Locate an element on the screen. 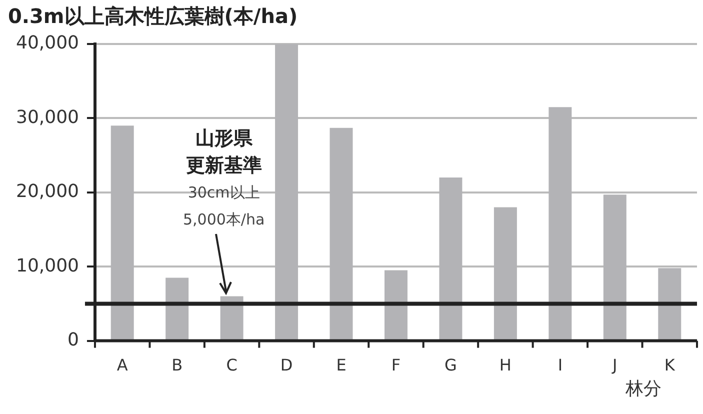 The image size is (703, 414). x-tick-label: K is located at coordinates (670, 365).